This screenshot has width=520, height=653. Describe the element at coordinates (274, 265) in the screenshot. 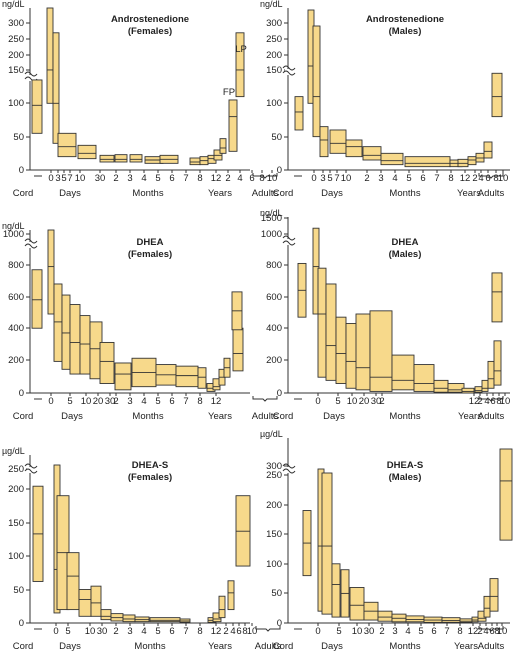

I see `y-tick-label: 800` at that location.